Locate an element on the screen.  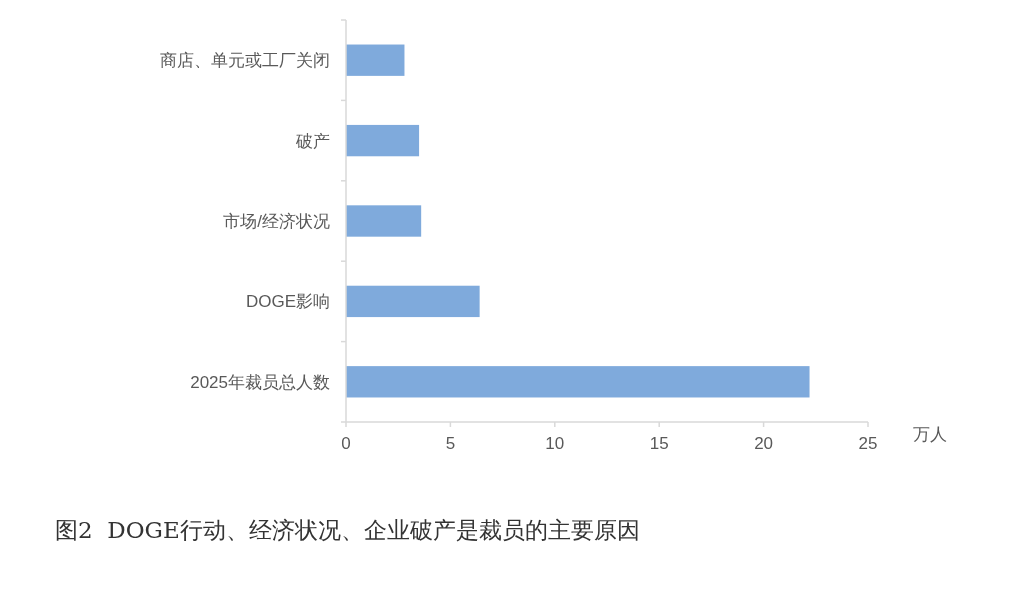
x-tick-label: 10 is located at coordinates (555, 443).